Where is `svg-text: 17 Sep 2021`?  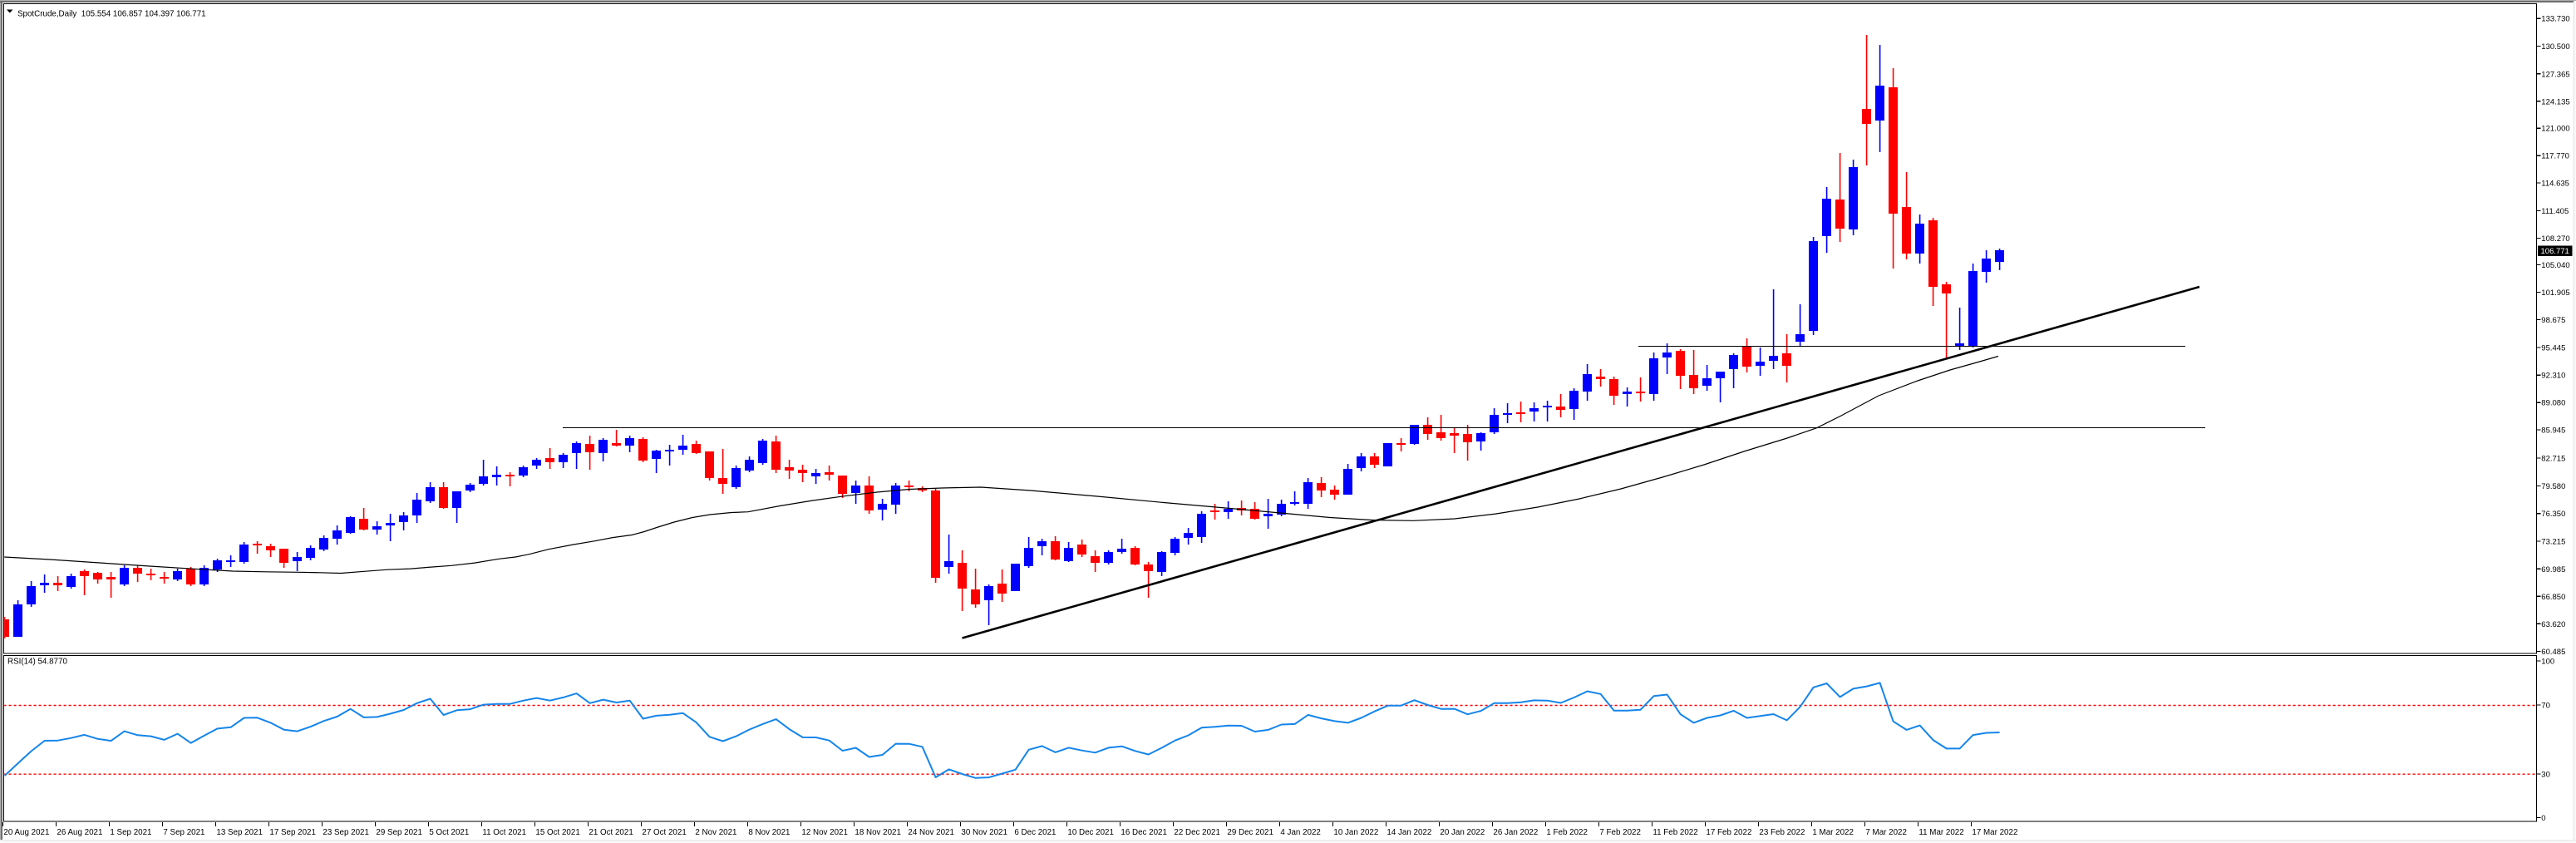
svg-text: 17 Sep 2021 is located at coordinates (292, 832).